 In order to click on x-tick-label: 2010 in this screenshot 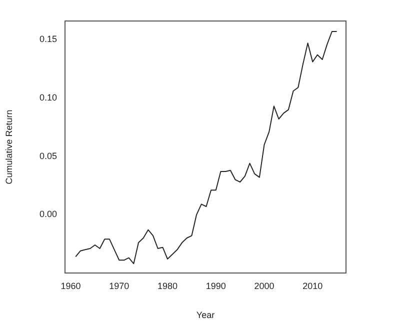, I will do `click(312, 285)`.